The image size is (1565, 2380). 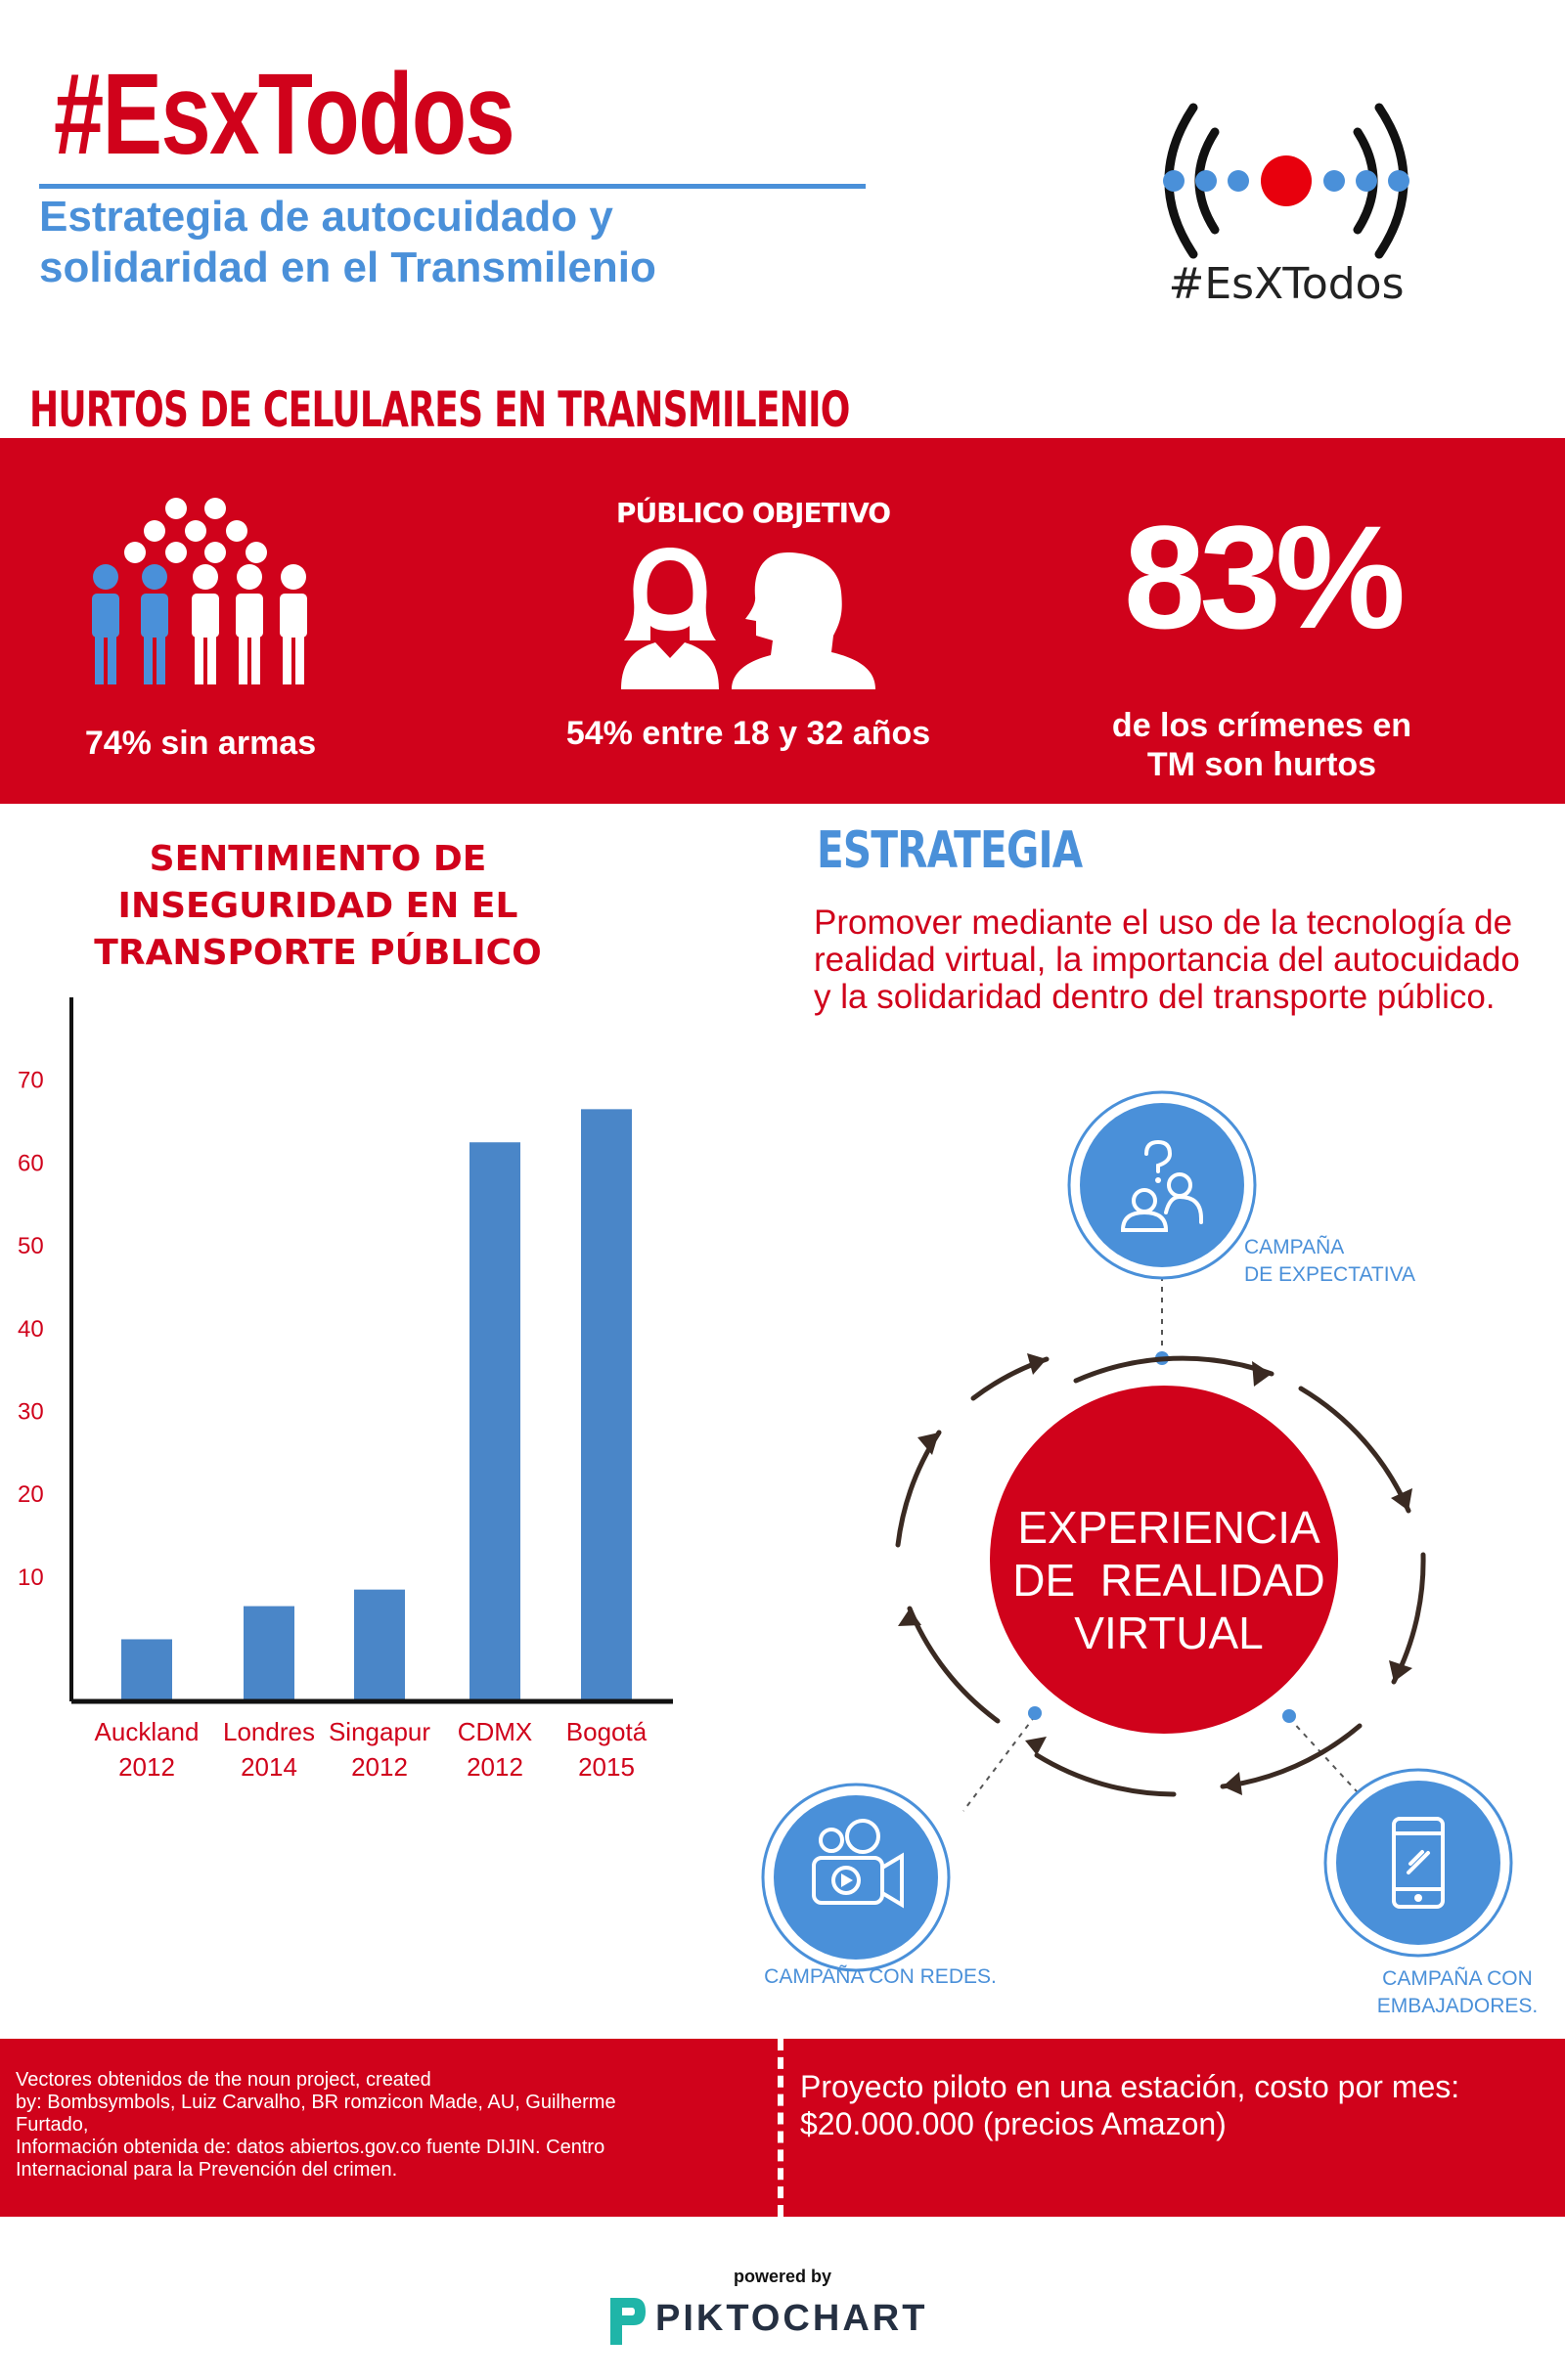 I want to click on pilot-line-2: $20.000.000 (precios Amazon), so click(x=1013, y=2123).